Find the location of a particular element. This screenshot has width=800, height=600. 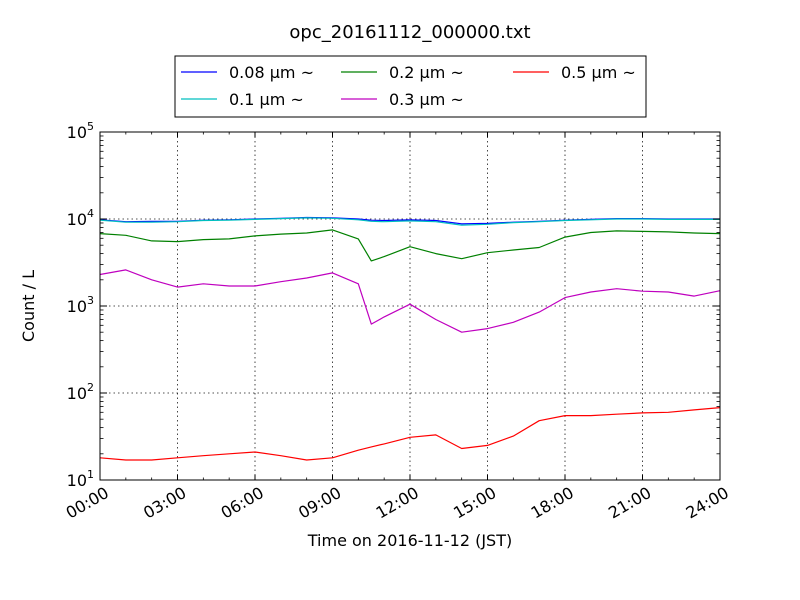

y-tick-label: 10³ is located at coordinates (80, 305).